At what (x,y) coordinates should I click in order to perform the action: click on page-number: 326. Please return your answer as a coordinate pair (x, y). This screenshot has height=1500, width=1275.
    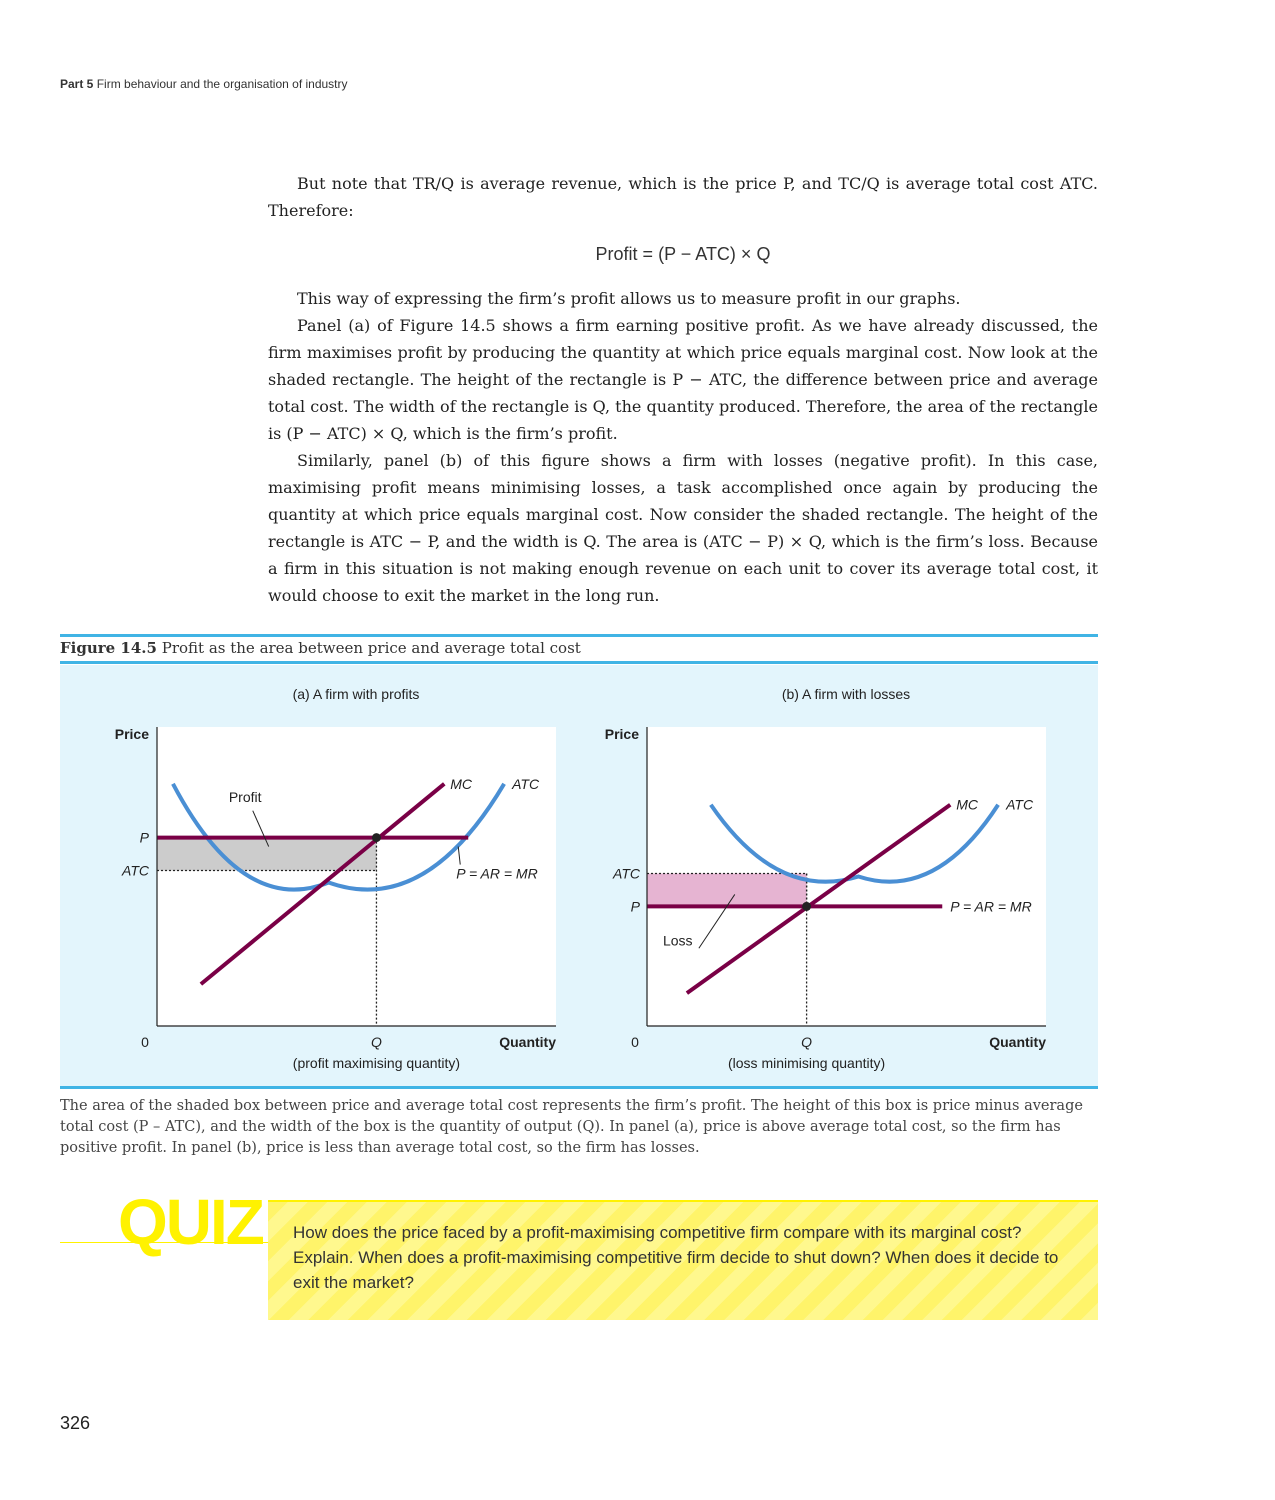
    Looking at the image, I should click on (75, 1423).